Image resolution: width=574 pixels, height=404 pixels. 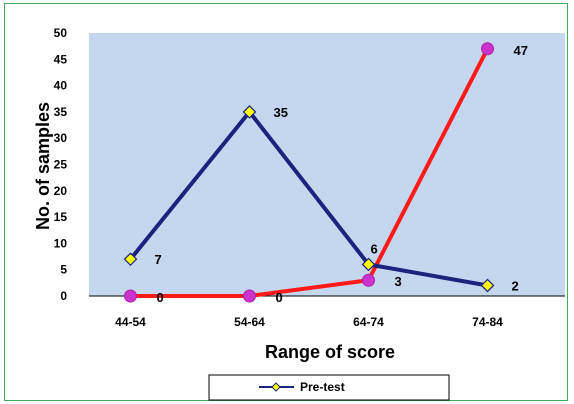 What do you see at coordinates (130, 322) in the screenshot?
I see `x-tick-label: 44-54` at bounding box center [130, 322].